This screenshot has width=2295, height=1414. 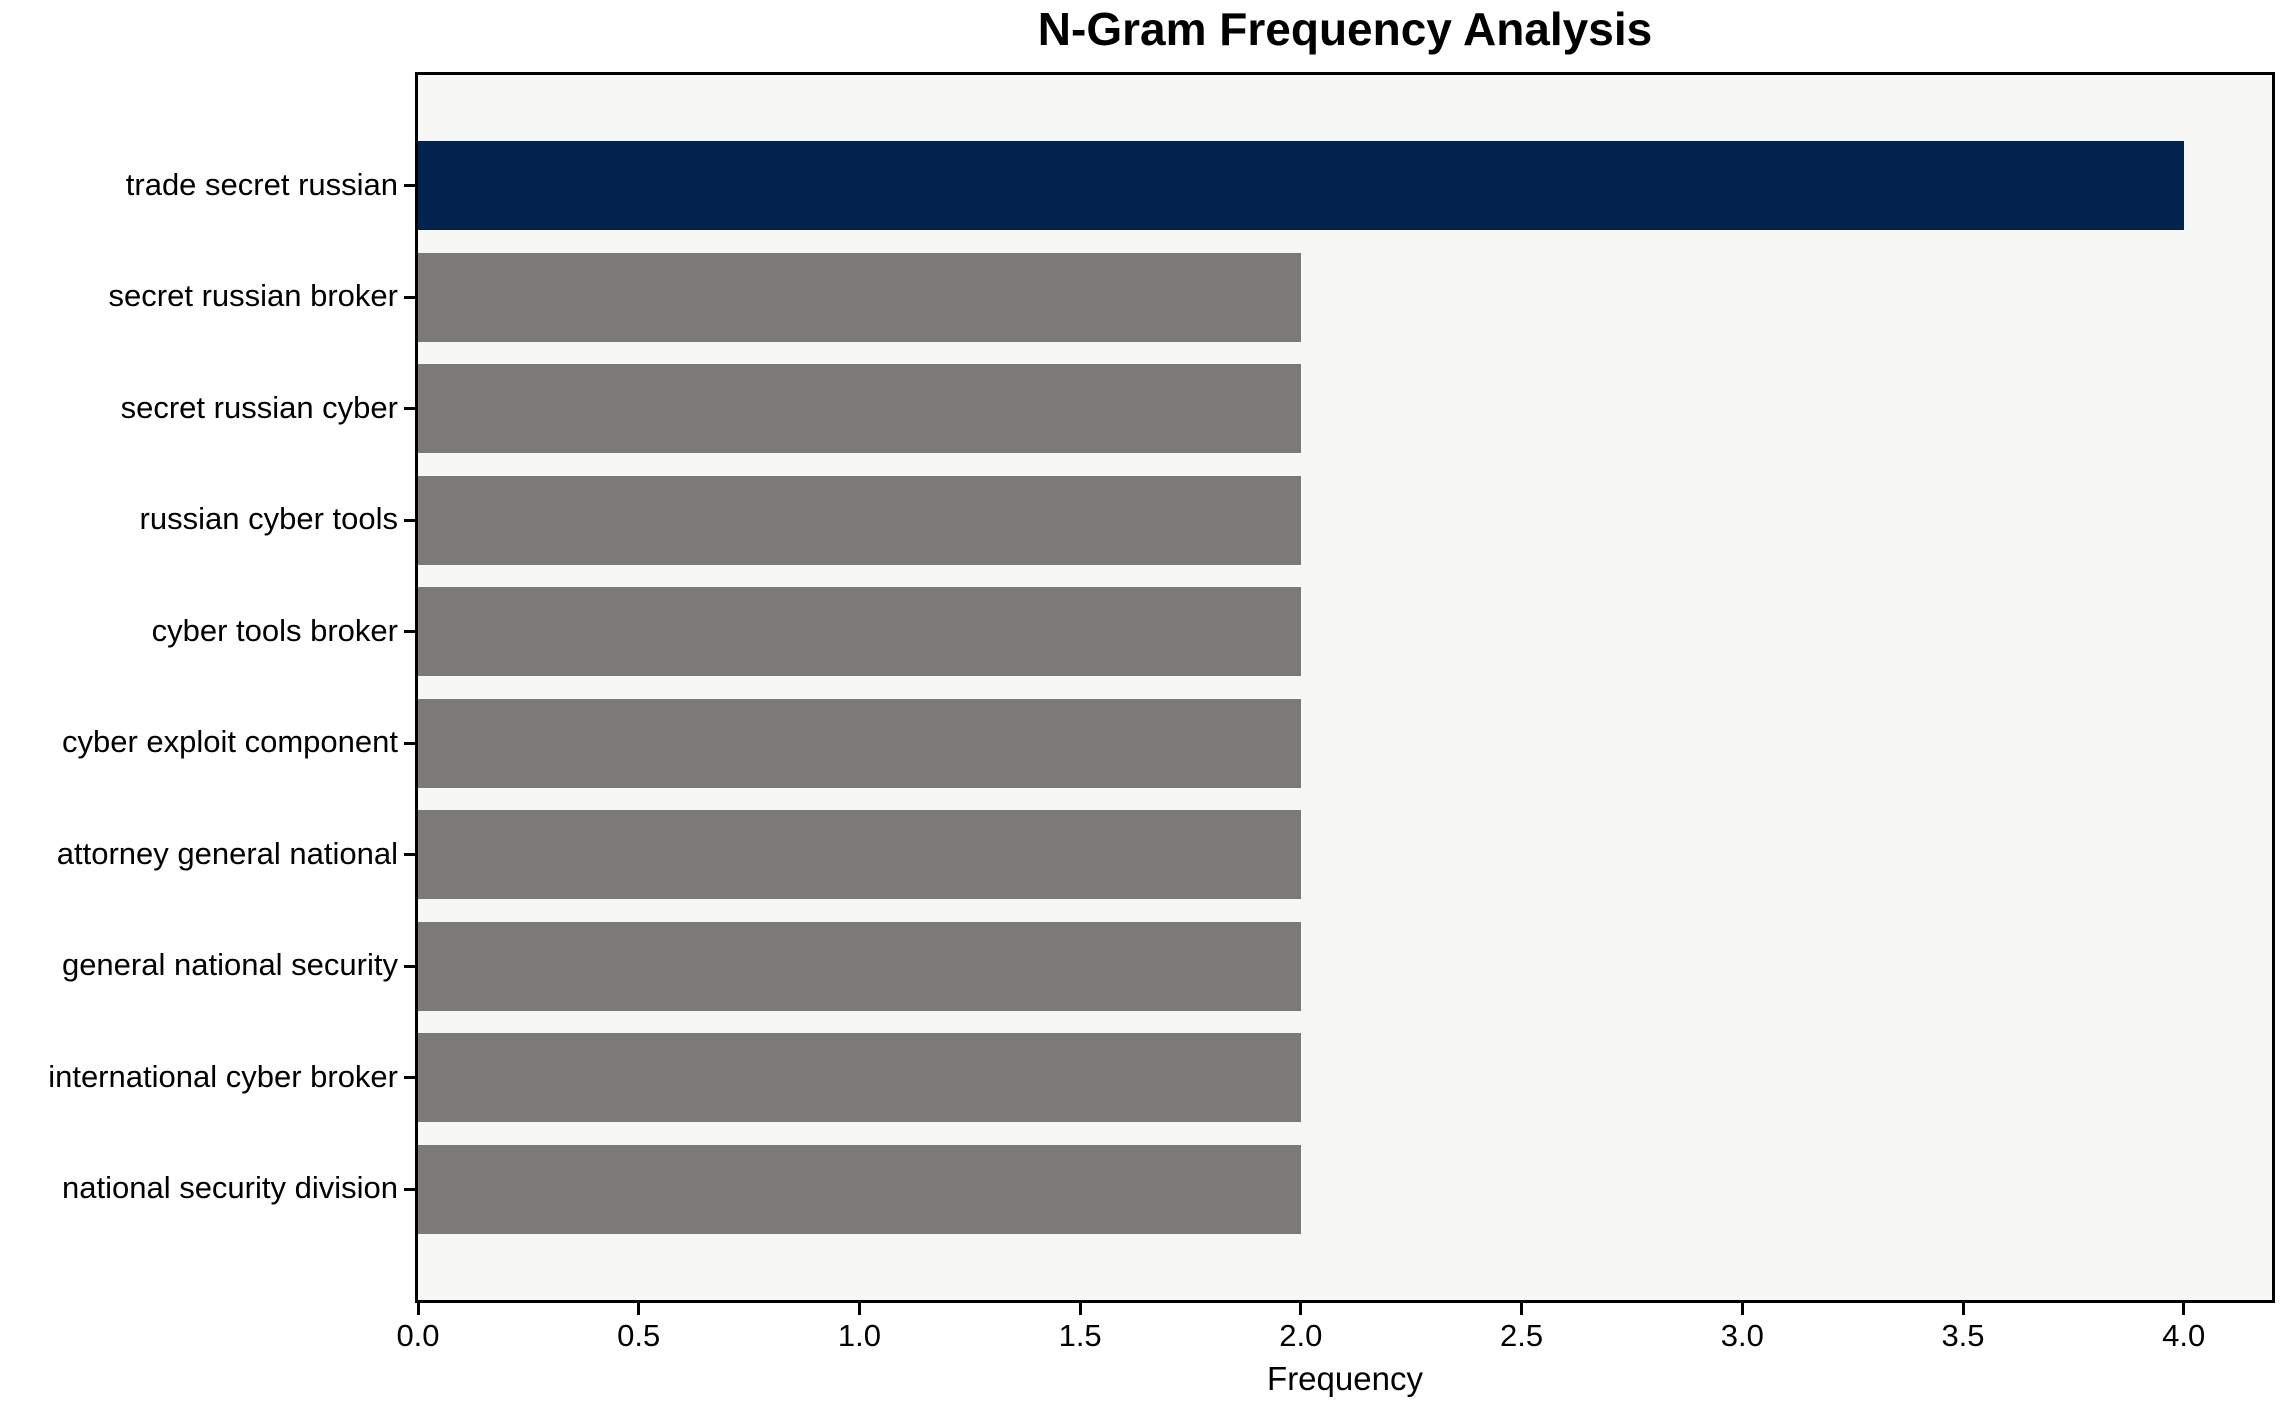 I want to click on x-tick-label: 0.5, so click(x=639, y=1335).